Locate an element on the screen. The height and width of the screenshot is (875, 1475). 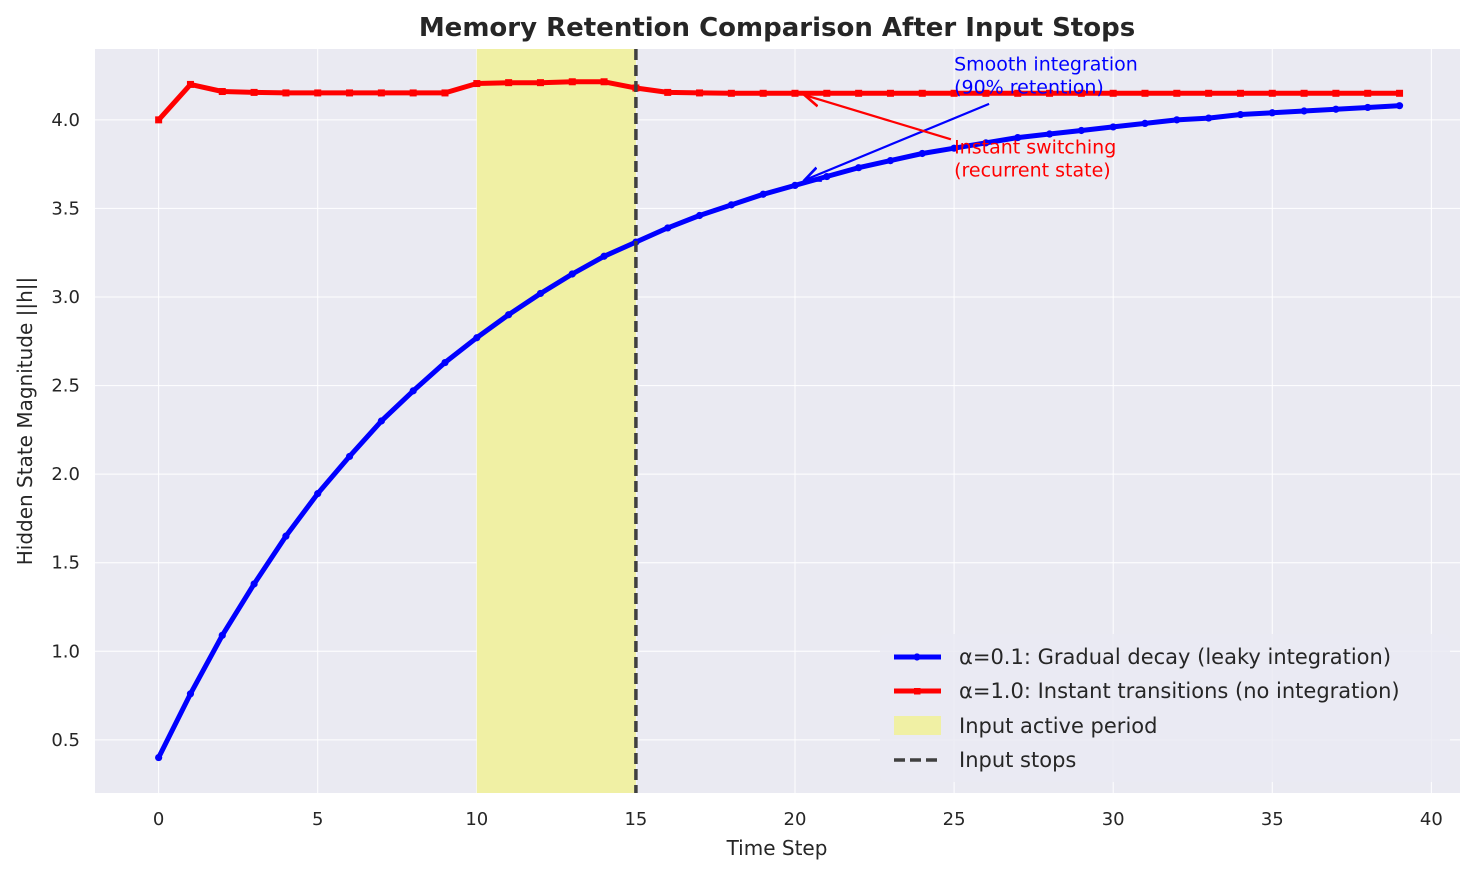
y-tick-label: 2.5 is located at coordinates (65, 386).